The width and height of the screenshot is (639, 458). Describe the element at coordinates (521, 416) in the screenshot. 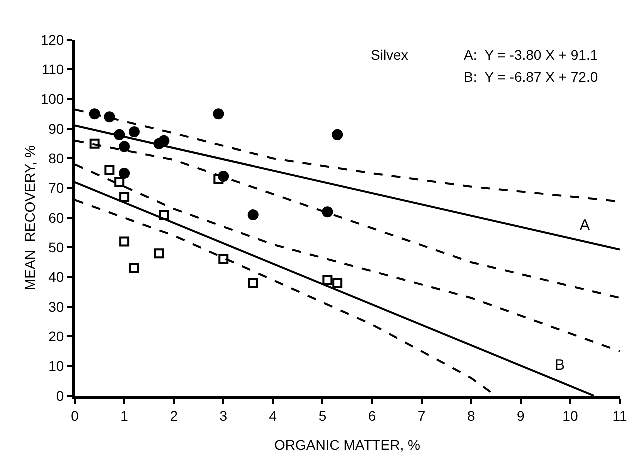

I see `x-tick-label: 9` at that location.